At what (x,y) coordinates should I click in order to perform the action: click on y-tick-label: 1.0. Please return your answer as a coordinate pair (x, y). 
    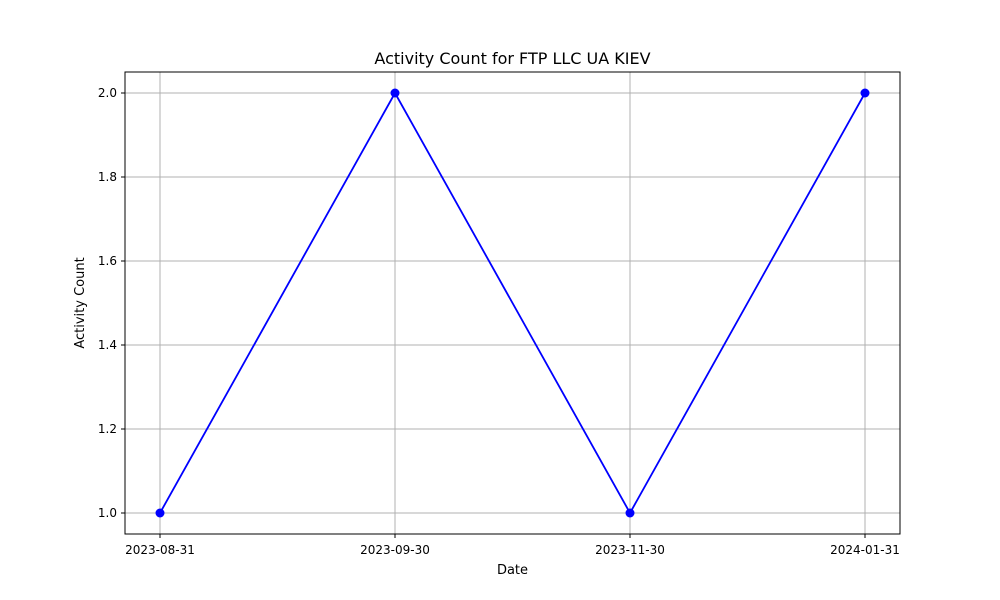
    Looking at the image, I should click on (107, 513).